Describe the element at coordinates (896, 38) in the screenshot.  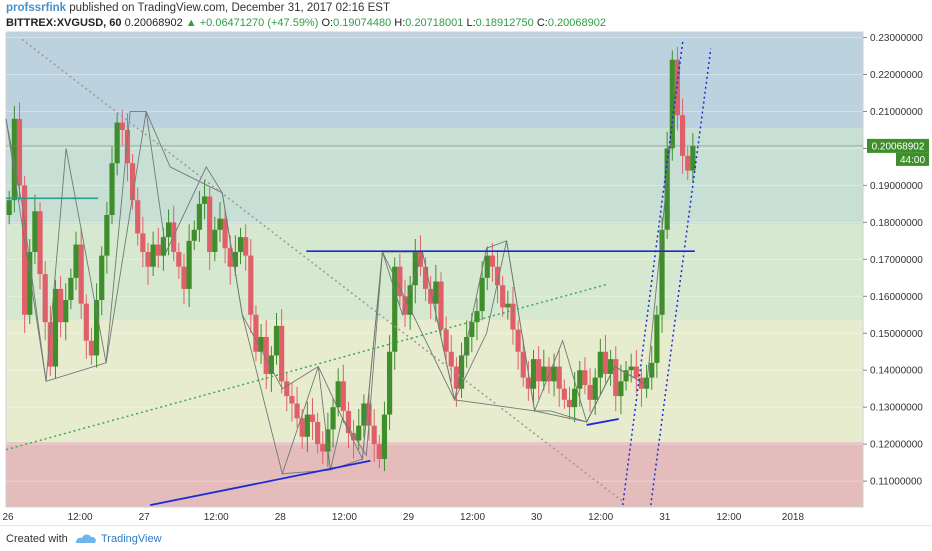
I see `price-tick-label: 0.23000000` at that location.